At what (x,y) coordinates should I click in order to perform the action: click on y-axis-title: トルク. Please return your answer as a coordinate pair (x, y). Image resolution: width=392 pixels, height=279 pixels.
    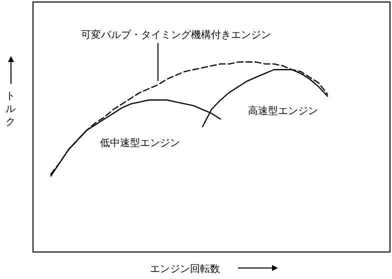
    Looking at the image, I should click on (10, 109).